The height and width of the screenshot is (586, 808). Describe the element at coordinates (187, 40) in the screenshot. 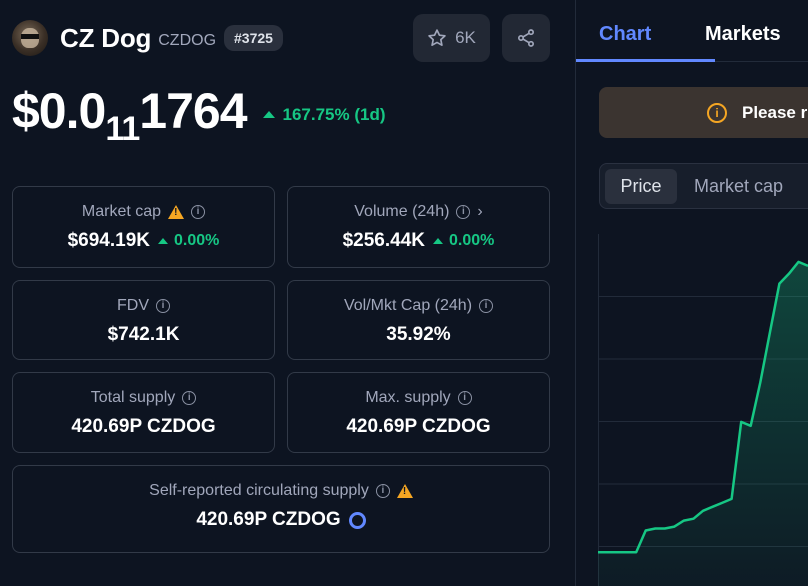

I see `coin-symbol: CZDOG` at that location.